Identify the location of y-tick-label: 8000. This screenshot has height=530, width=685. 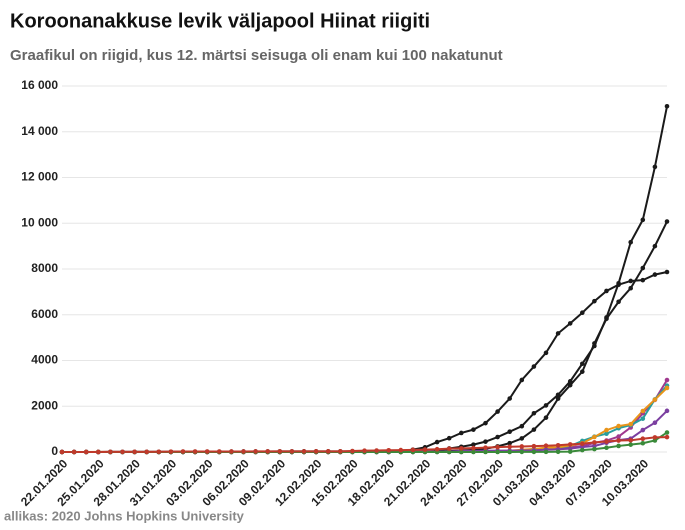
(44, 268).